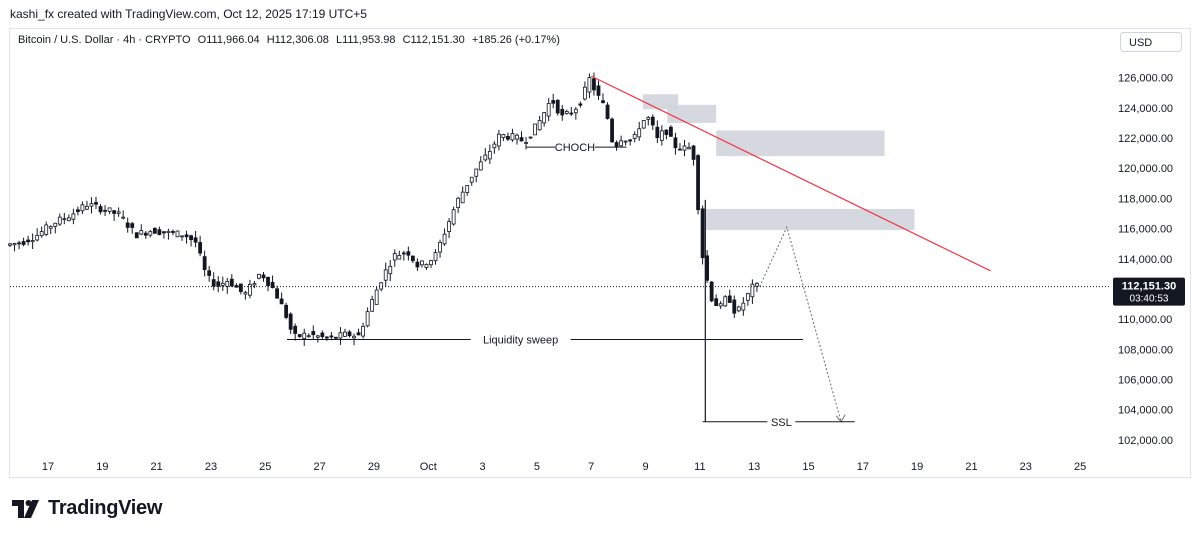 The width and height of the screenshot is (1200, 537). Describe the element at coordinates (428, 467) in the screenshot. I see `x-tick-label: Oct` at that location.